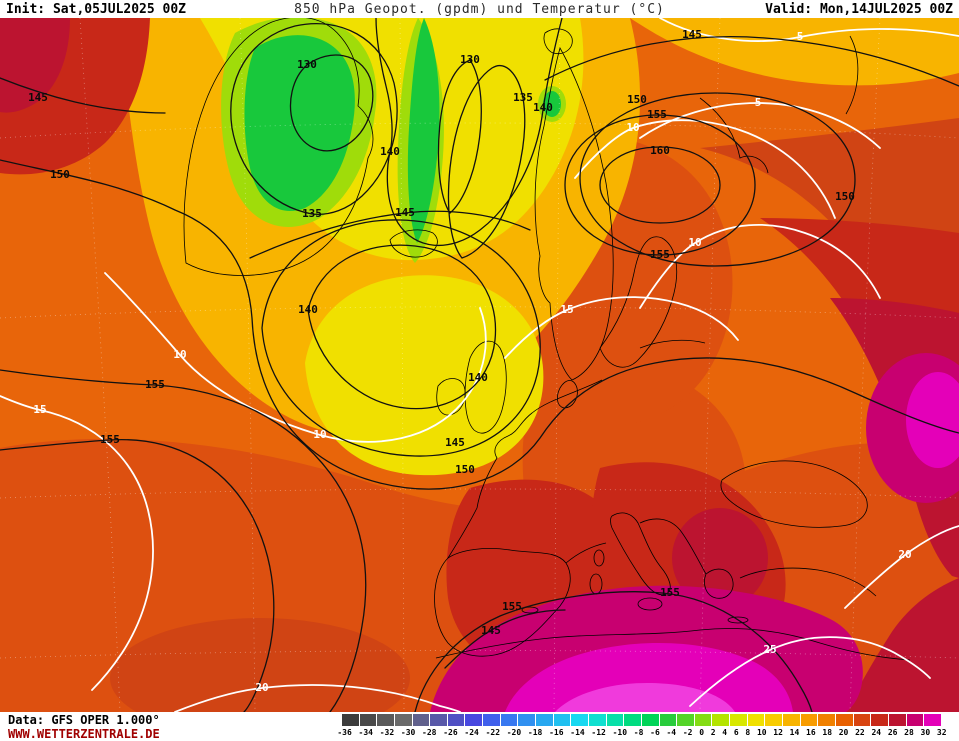 Image resolution: width=959 pixels, height=741 pixels. Describe the element at coordinates (673, 644) in the screenshot. I see `north-africa-coast` at that location.